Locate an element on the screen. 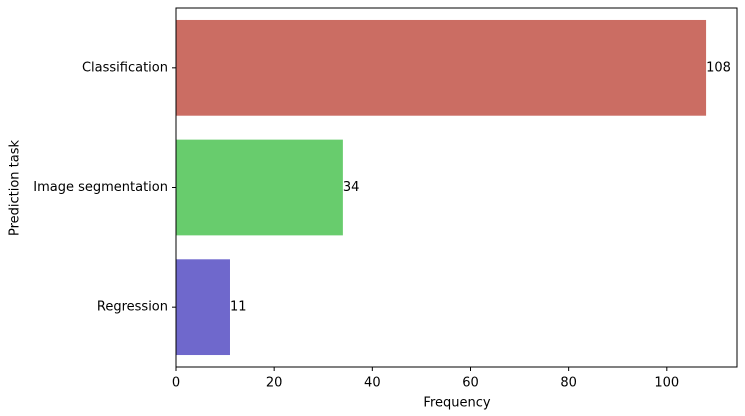 The image size is (745, 416). x-tick-label: 40 is located at coordinates (372, 383).